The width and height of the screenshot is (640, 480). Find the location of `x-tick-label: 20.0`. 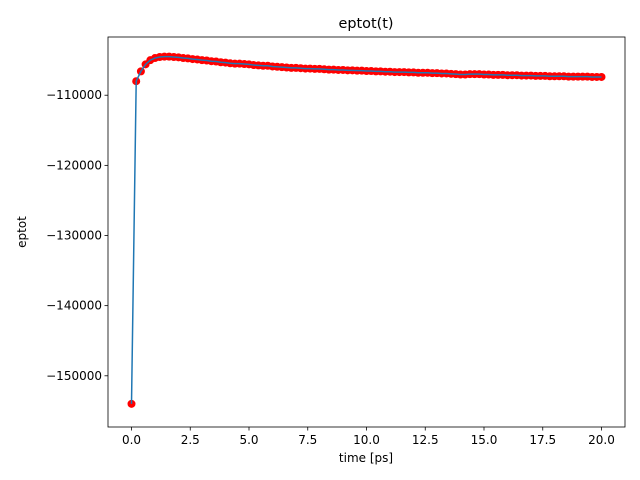

x-tick-label: 20.0 is located at coordinates (601, 440).